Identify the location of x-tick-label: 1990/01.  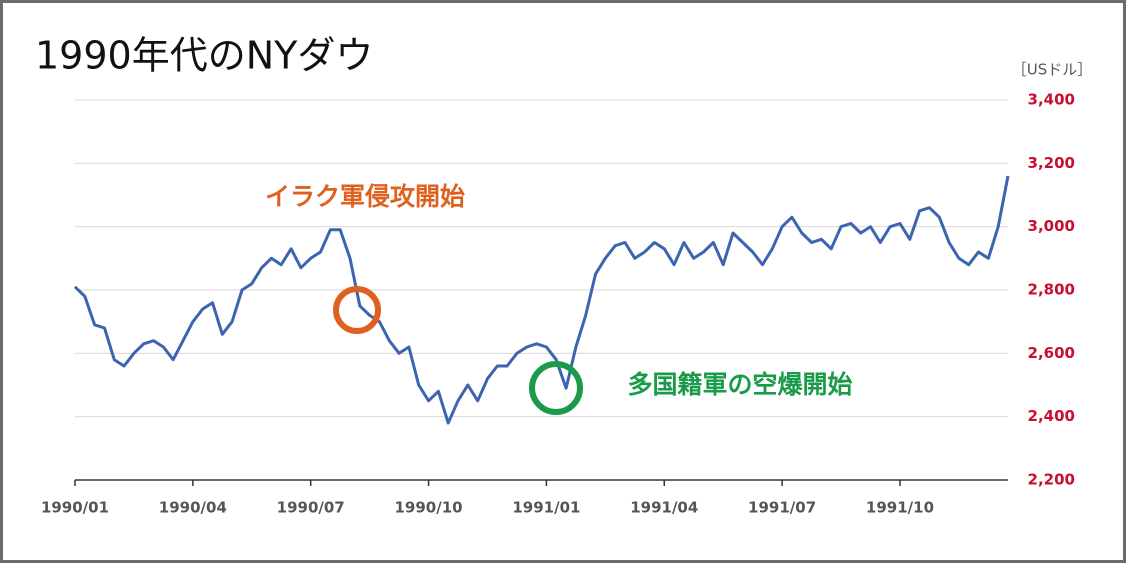
(75, 508).